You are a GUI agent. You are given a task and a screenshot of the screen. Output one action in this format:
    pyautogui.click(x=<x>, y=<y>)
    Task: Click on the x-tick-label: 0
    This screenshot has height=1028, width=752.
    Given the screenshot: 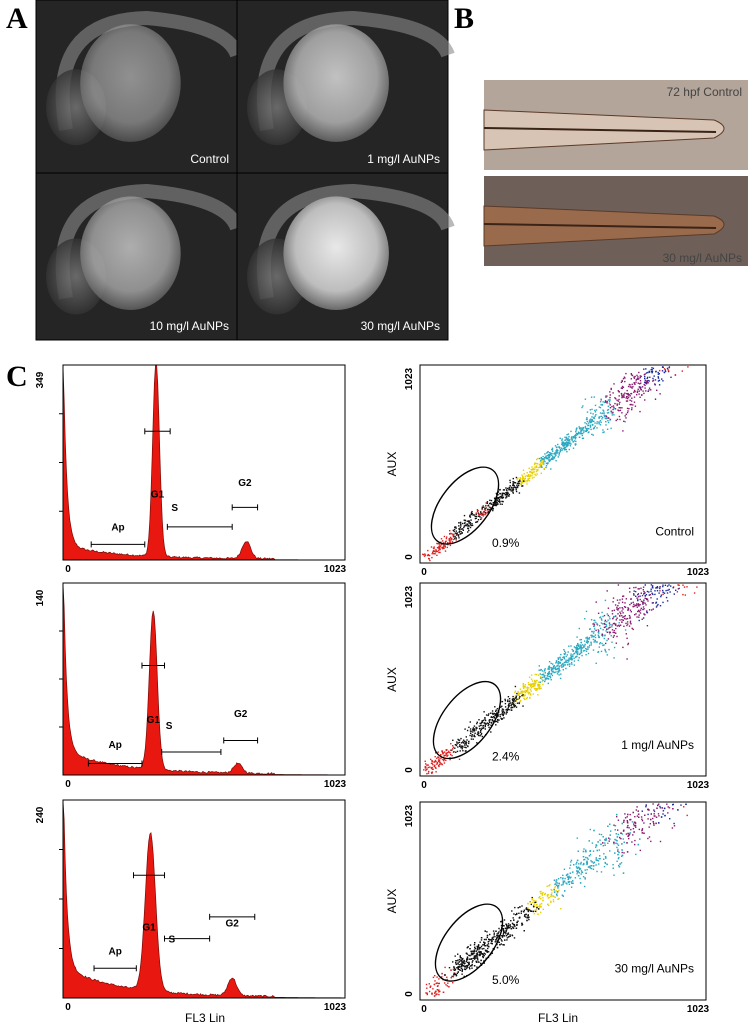 What is the action you would take?
    pyautogui.click(x=424, y=572)
    